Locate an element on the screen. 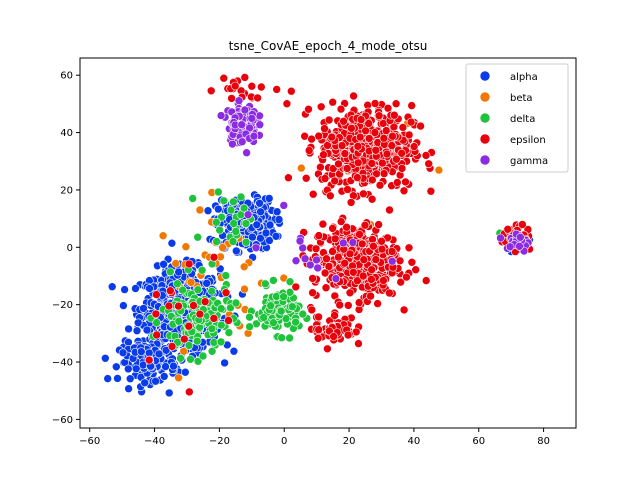 This screenshot has width=640, height=480. legend: alpha beta delta epsilon gamma is located at coordinates (517, 118).